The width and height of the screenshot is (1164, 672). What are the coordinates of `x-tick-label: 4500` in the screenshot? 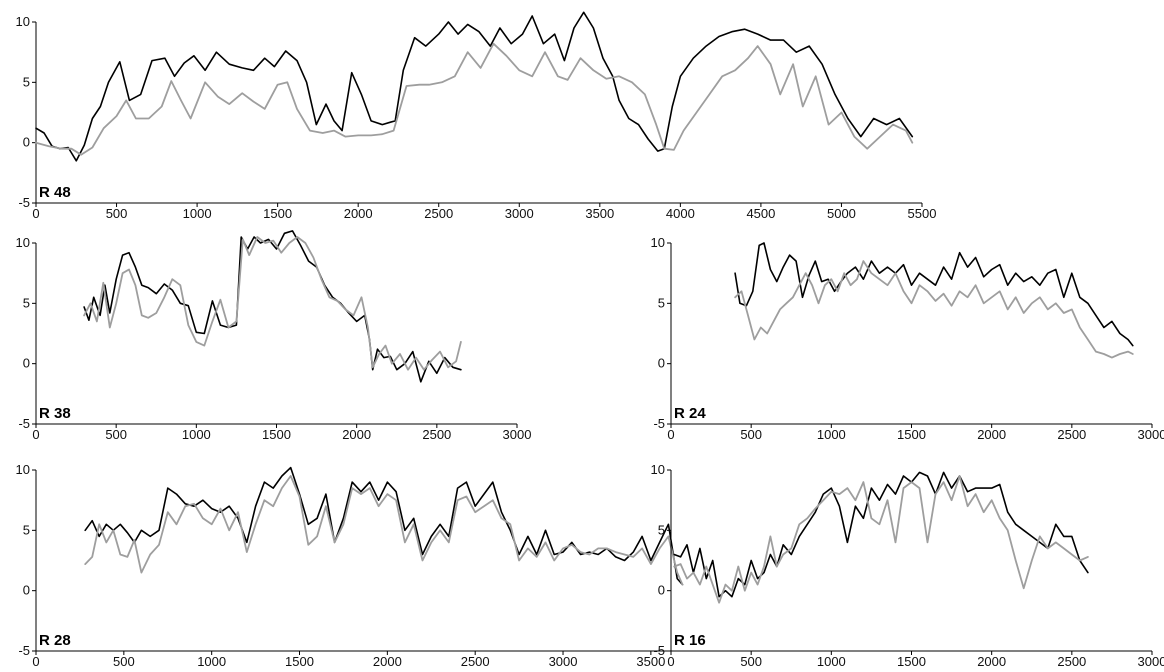 It's located at (760, 213).